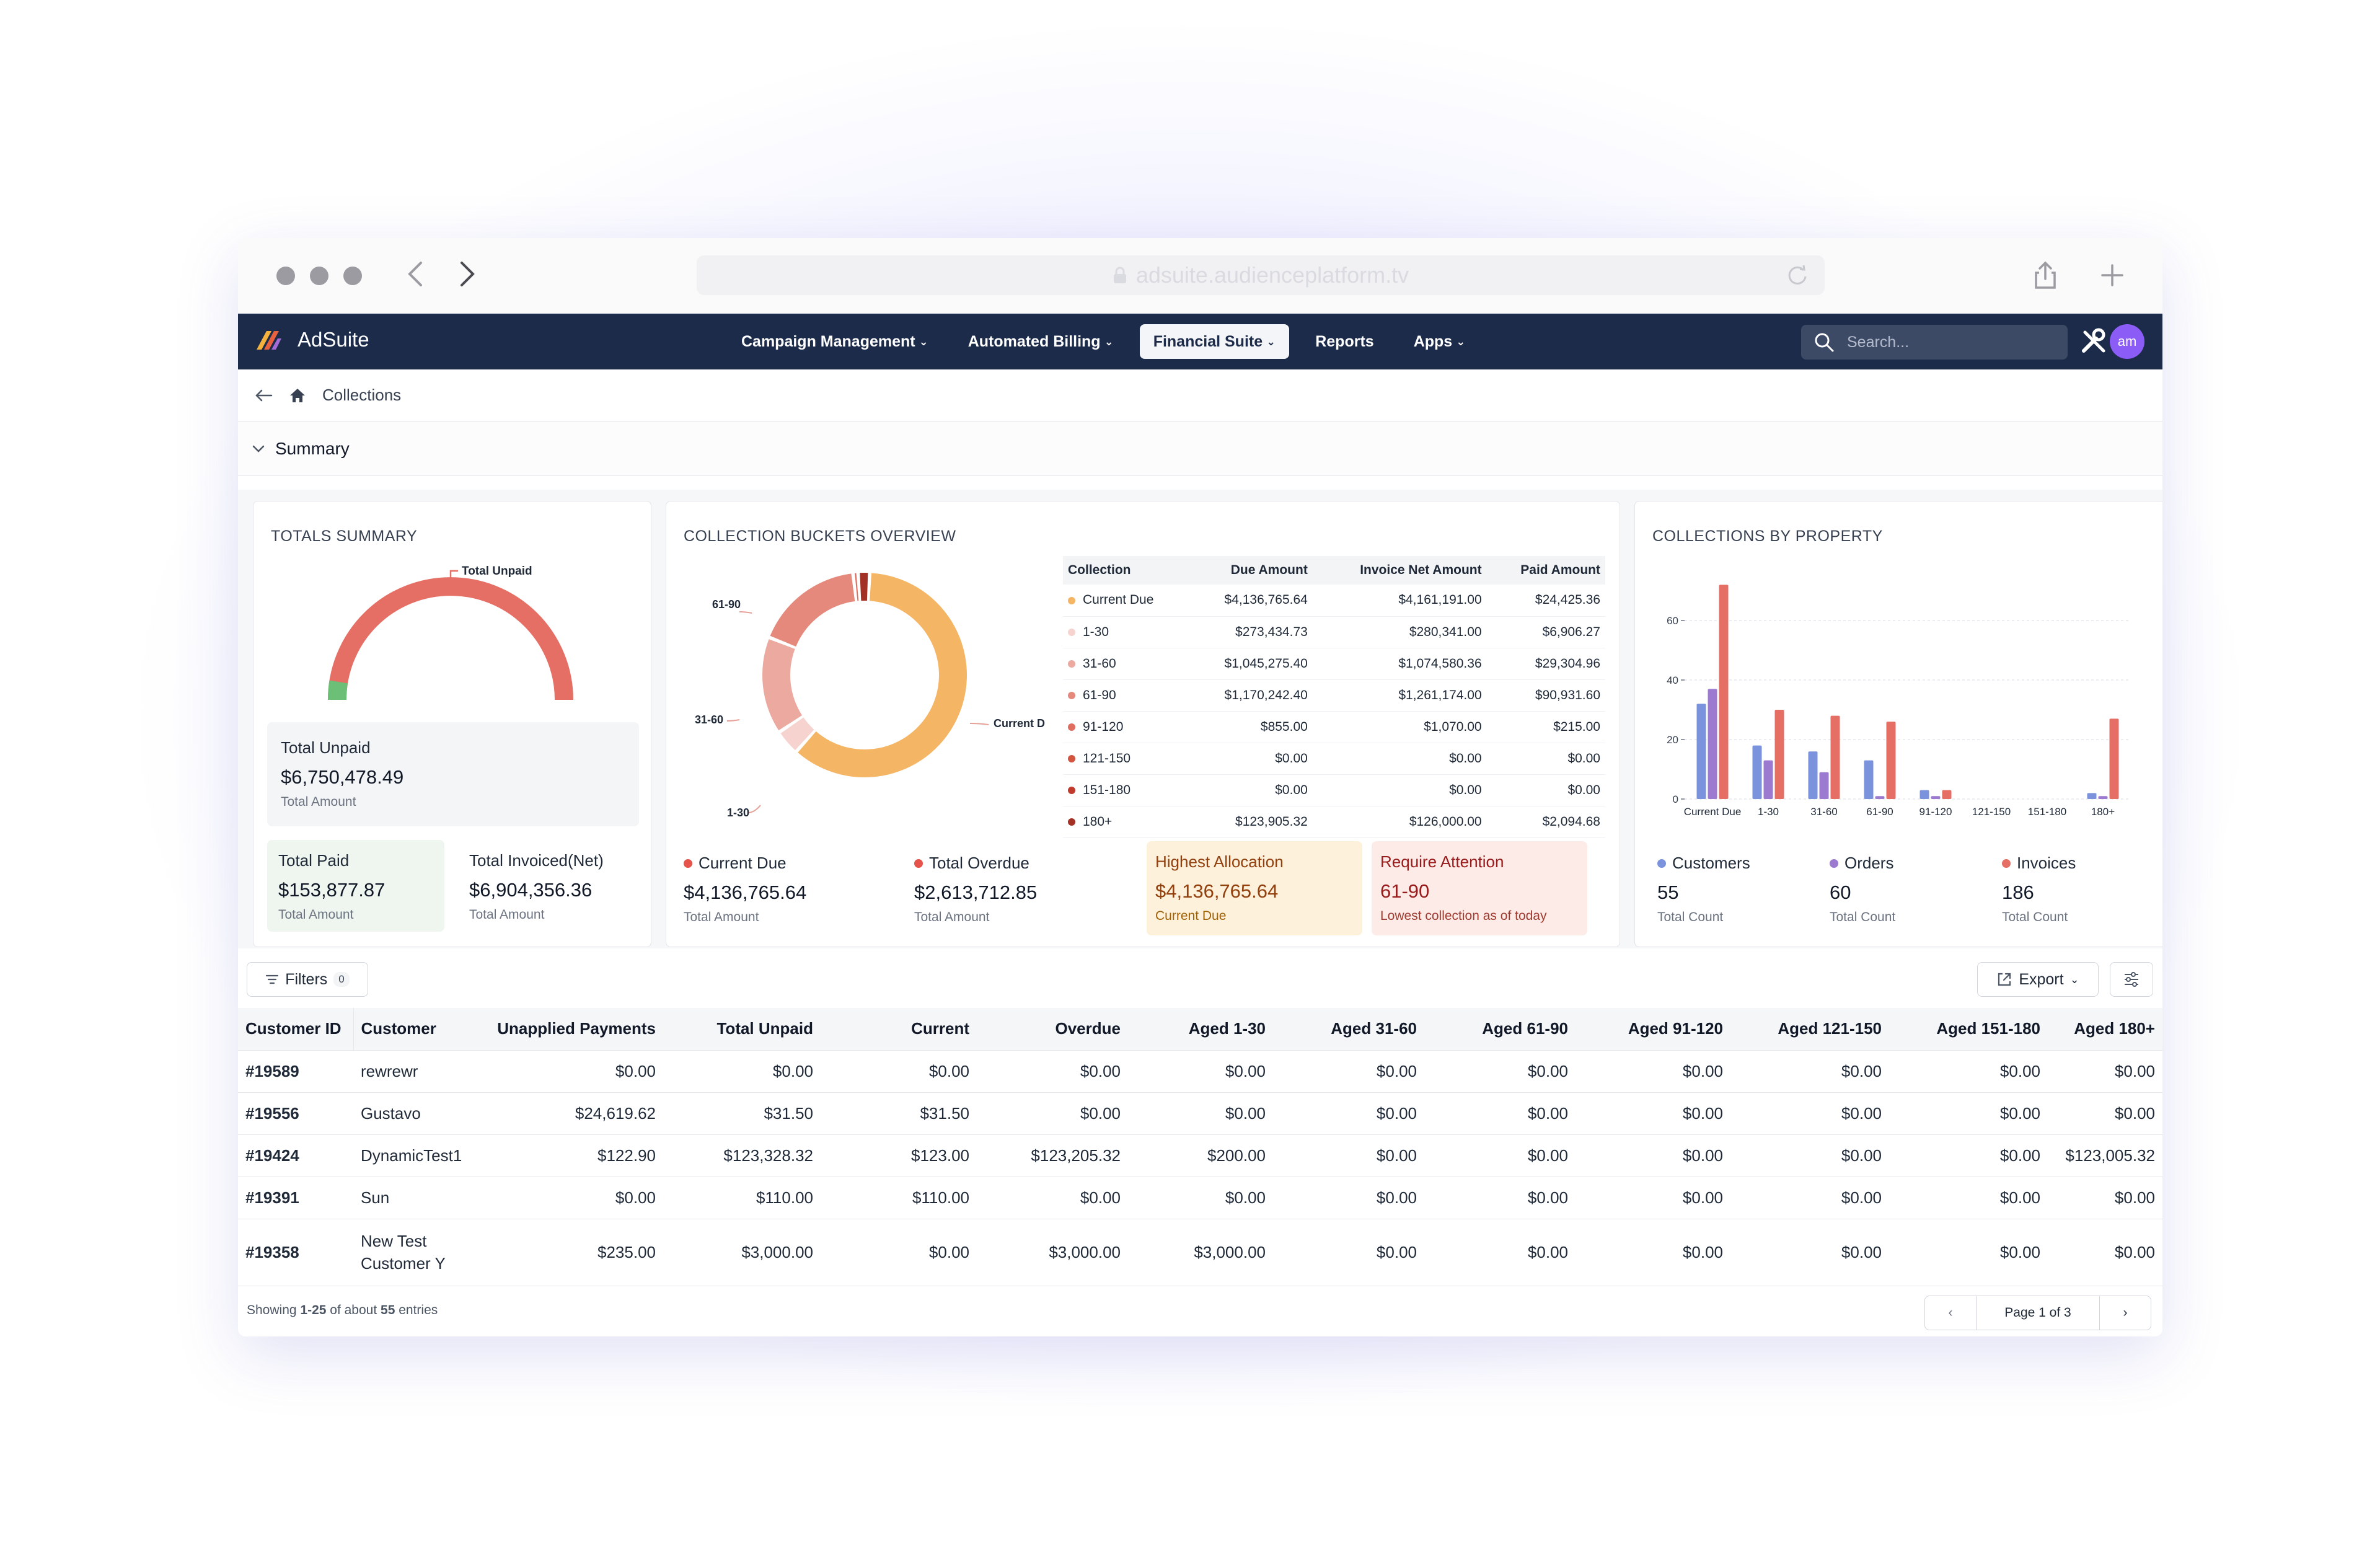  Describe the element at coordinates (409, 1029) in the screenshot. I see `column-header: Customer` at that location.